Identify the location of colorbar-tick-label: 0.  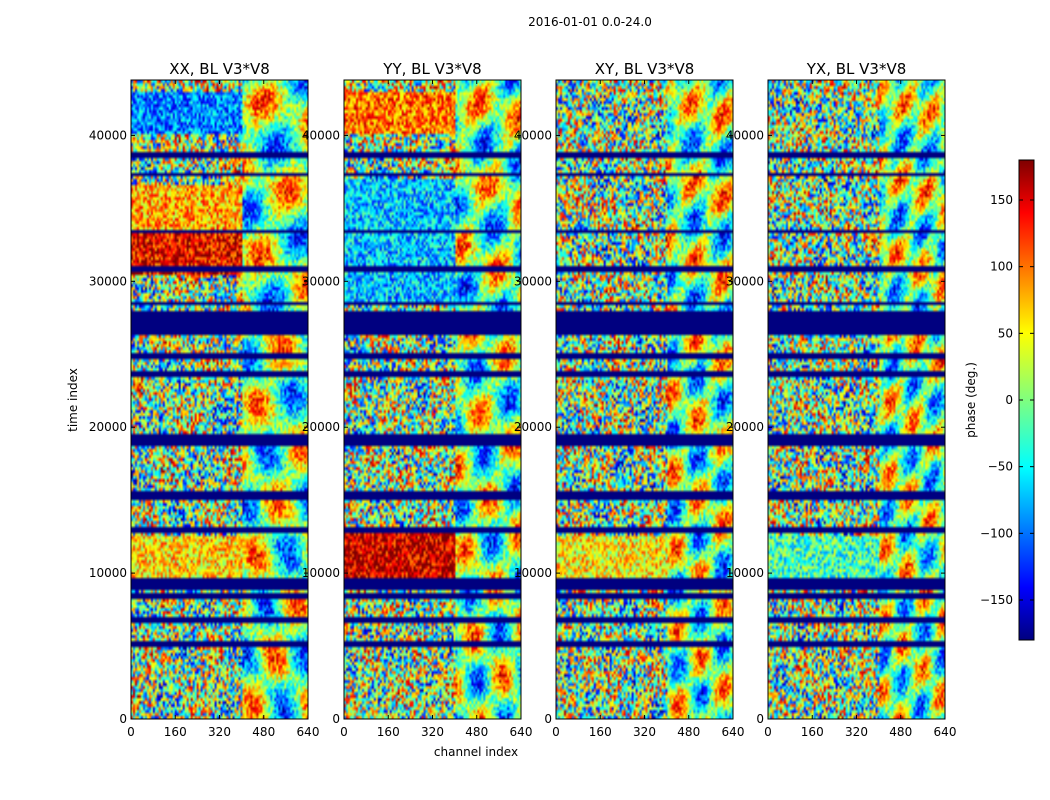
(1009, 400).